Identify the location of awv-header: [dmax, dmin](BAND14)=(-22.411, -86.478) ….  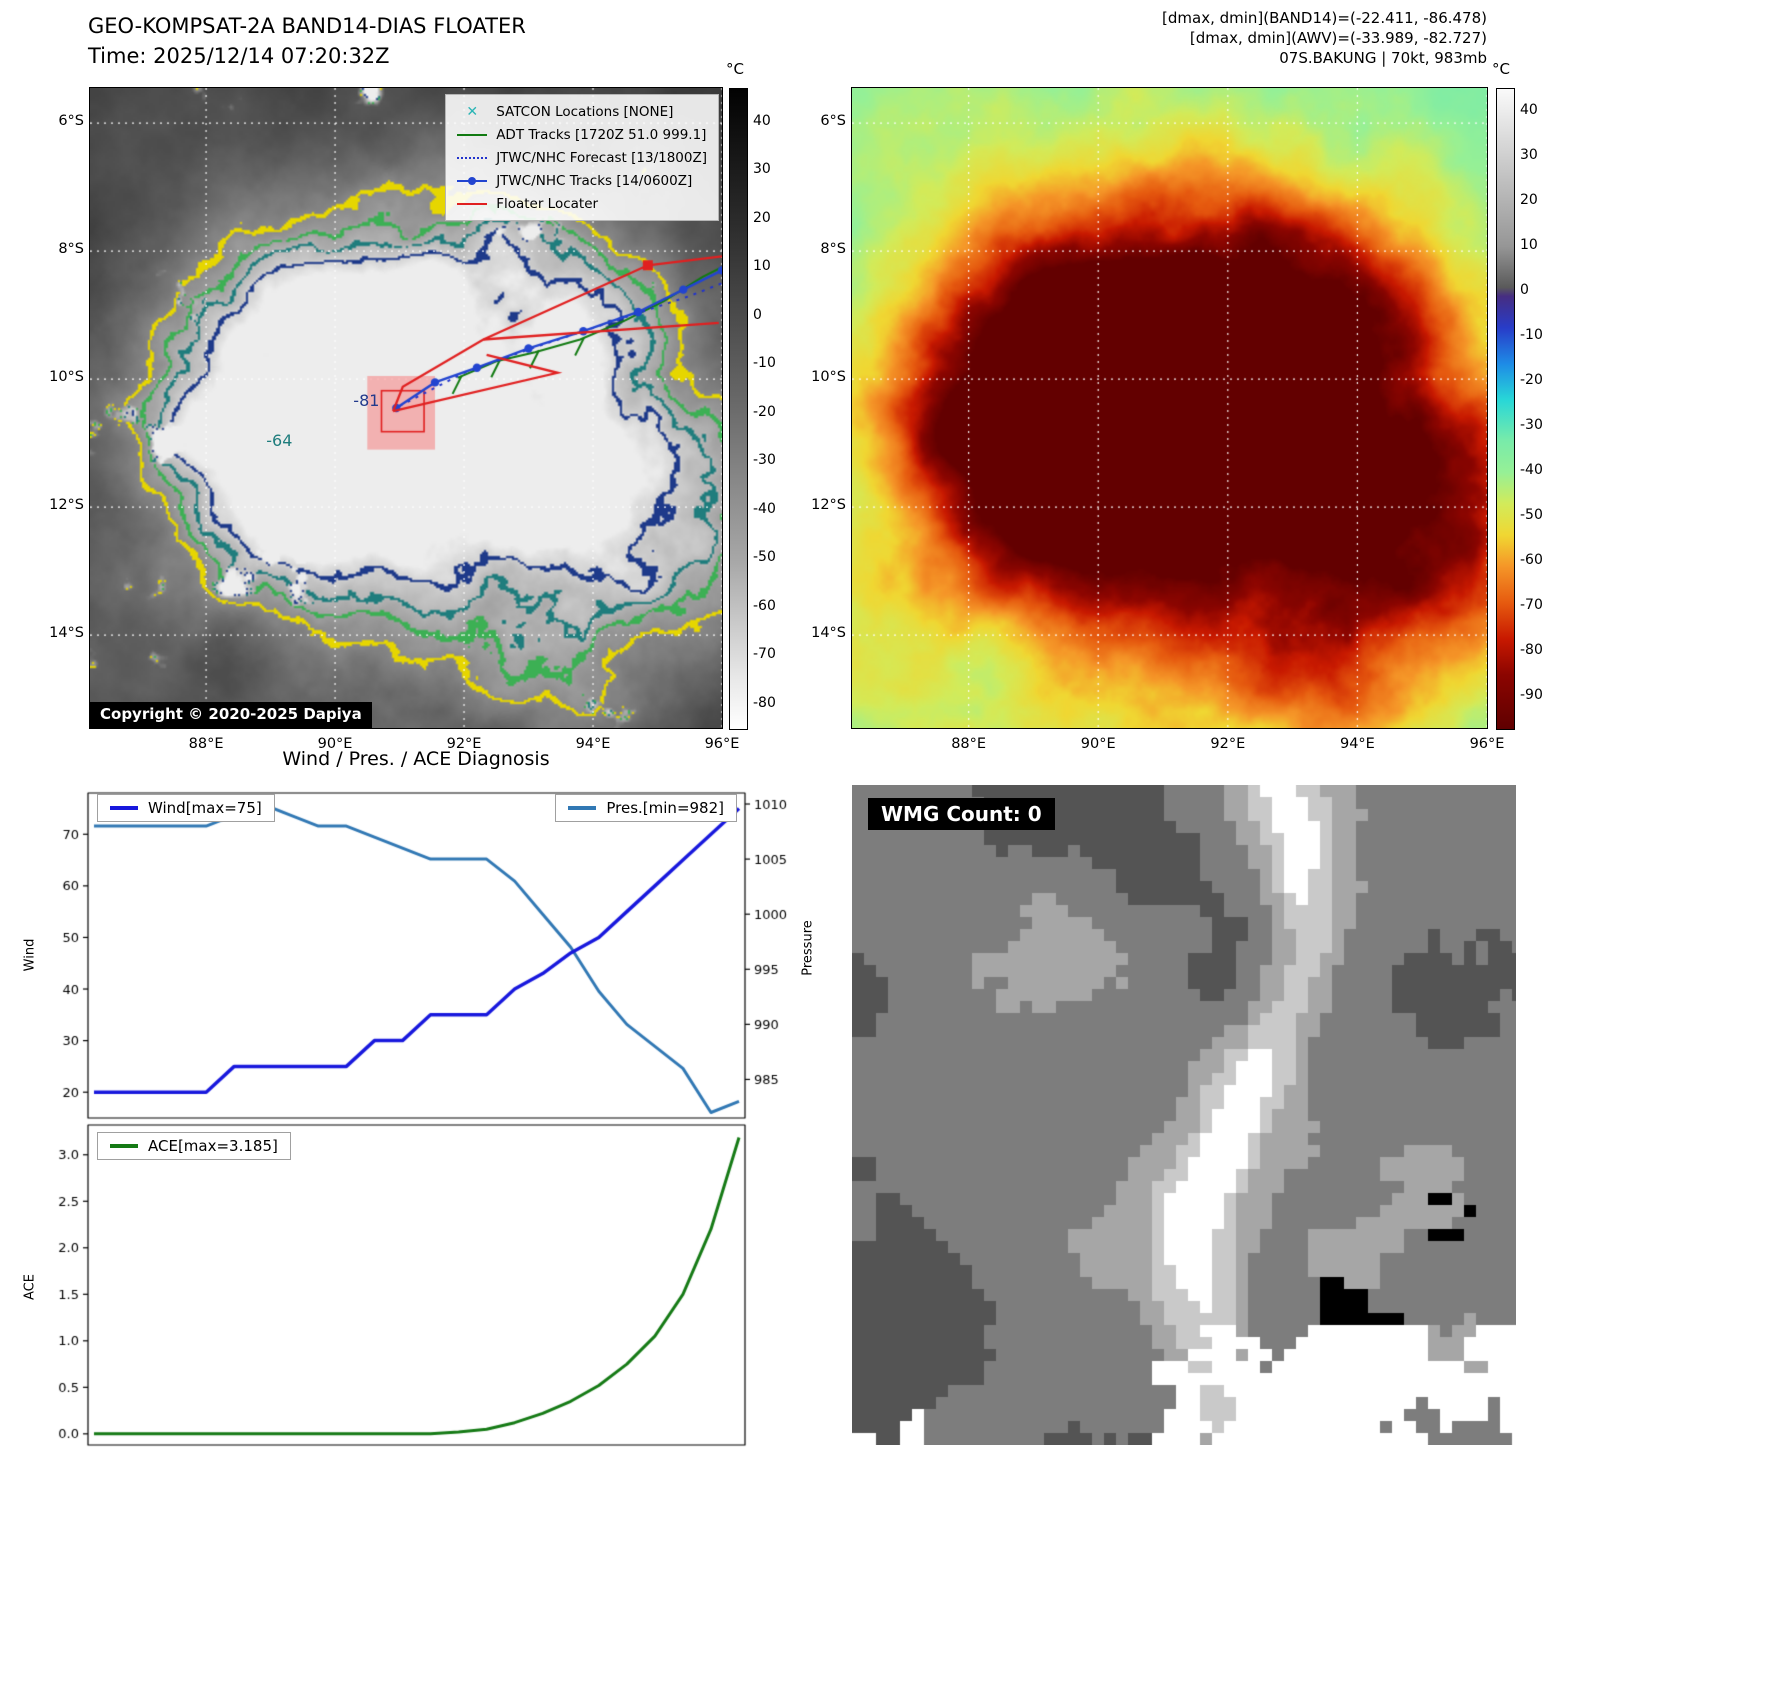
(1243, 38).